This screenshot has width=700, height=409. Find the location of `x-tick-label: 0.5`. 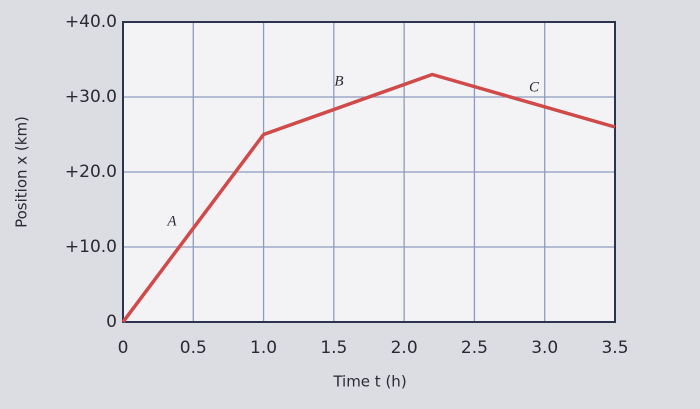

x-tick-label: 0.5 is located at coordinates (193, 348).